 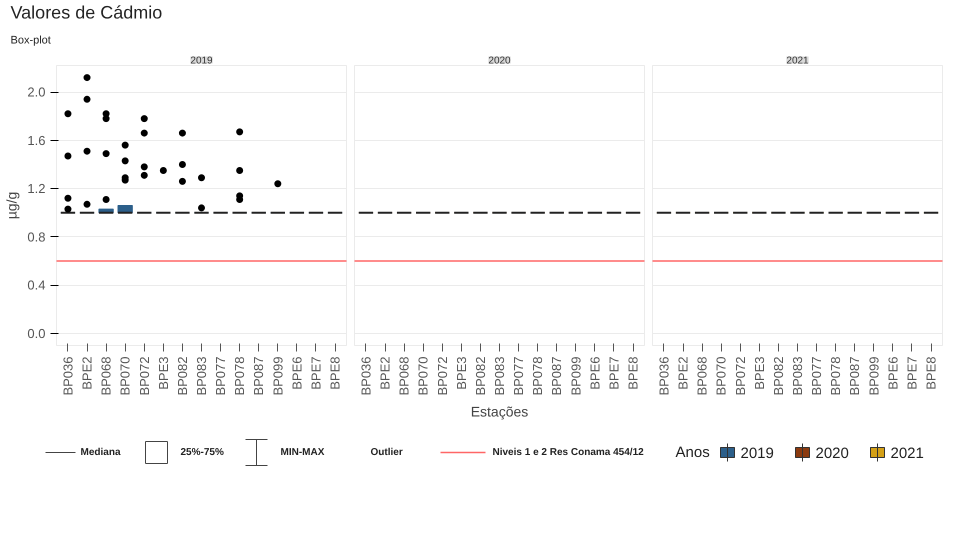 I want to click on text: Outlier, so click(x=386, y=452).